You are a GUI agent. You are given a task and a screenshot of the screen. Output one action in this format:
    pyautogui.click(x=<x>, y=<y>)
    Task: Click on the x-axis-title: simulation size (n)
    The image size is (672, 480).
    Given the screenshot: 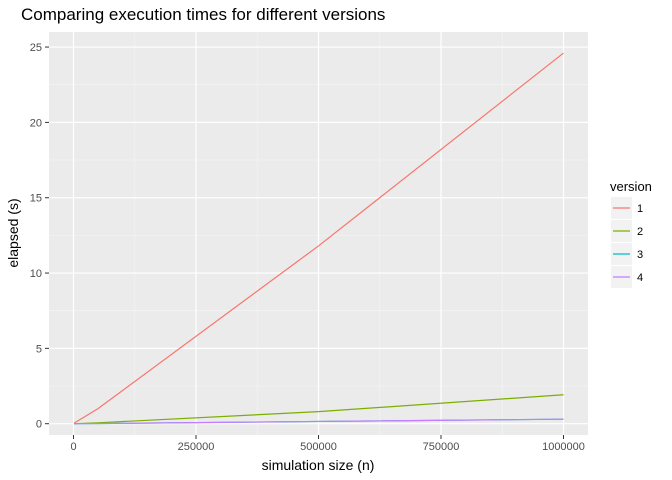 What is the action you would take?
    pyautogui.click(x=318, y=465)
    